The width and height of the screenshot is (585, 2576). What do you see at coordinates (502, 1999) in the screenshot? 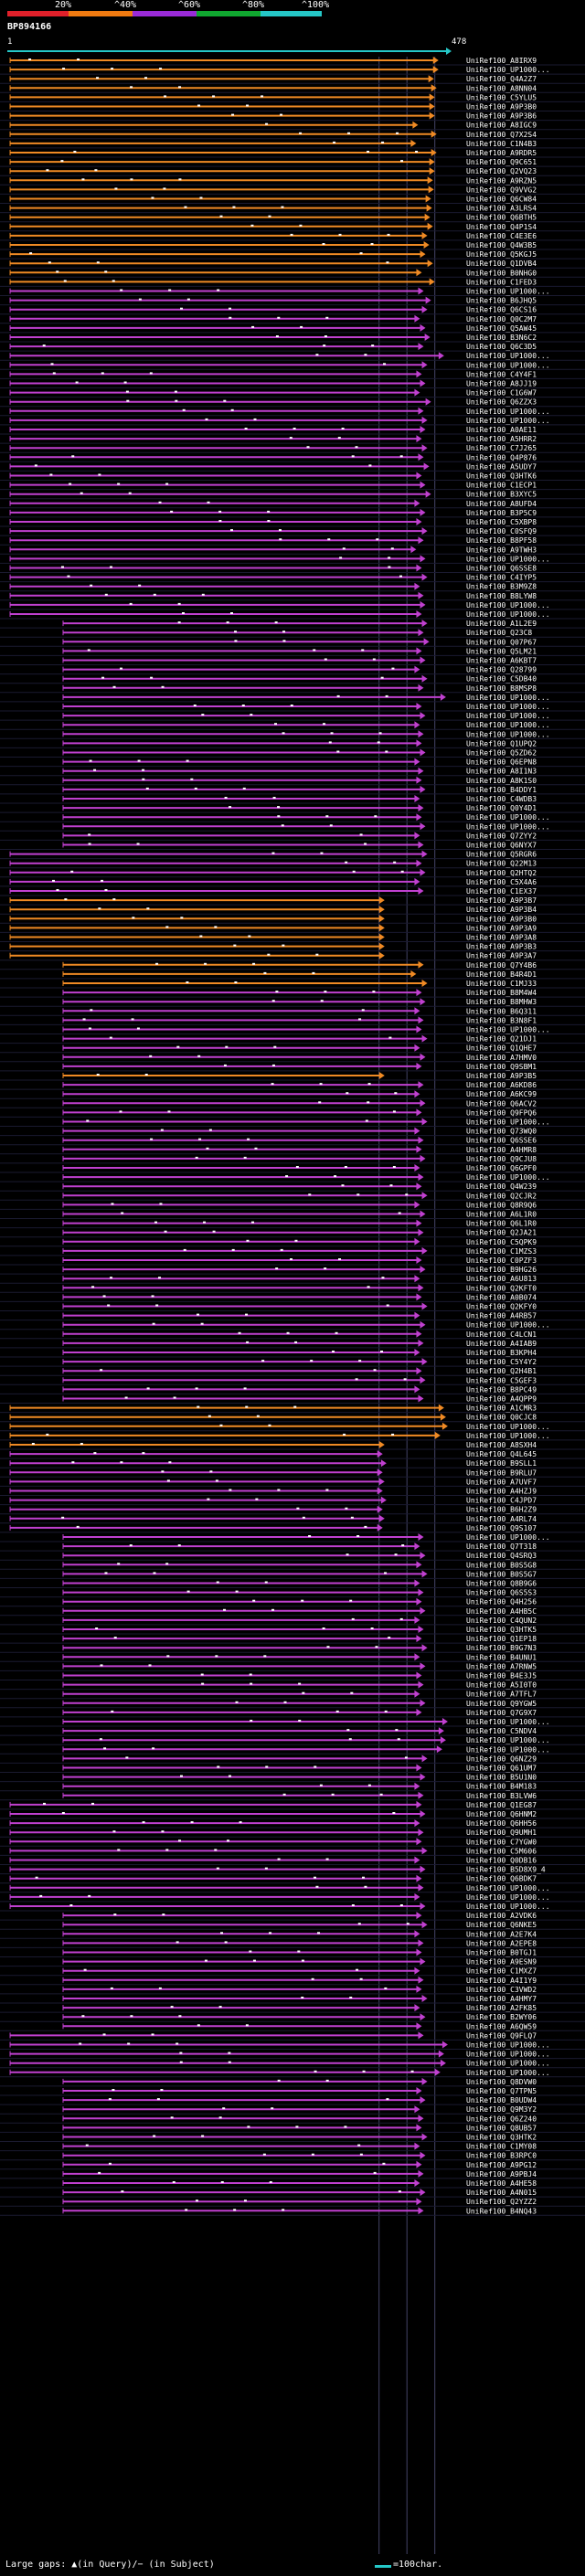
I see `hit-label: UniRef100_A4HMY7` at bounding box center [502, 1999].